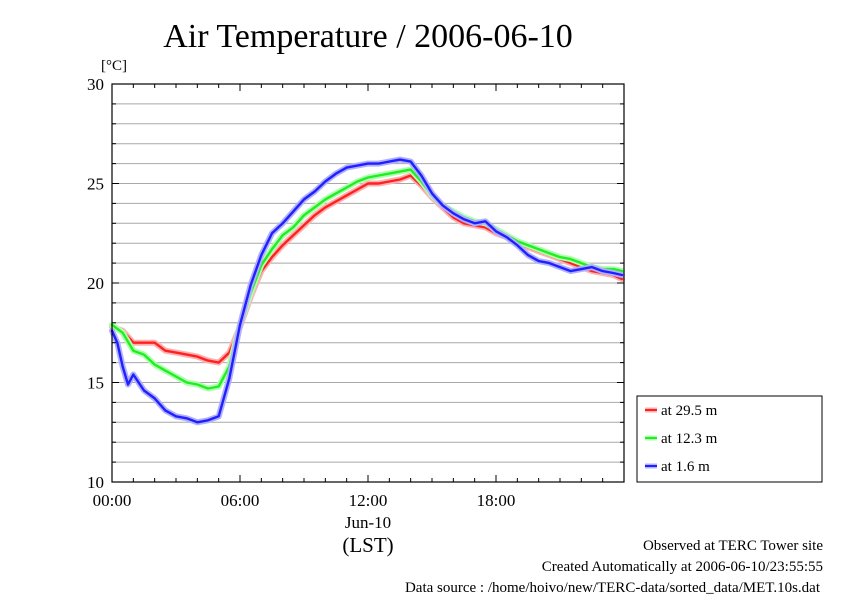  Describe the element at coordinates (368, 36) in the screenshot. I see `chart-title: Air Temperature / 2006-06-10` at that location.